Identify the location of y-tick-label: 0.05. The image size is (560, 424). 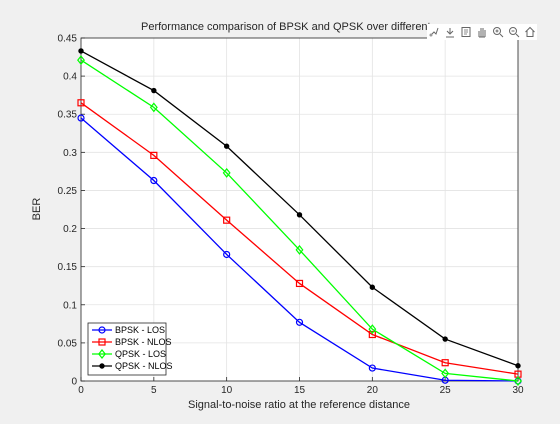
(68, 343).